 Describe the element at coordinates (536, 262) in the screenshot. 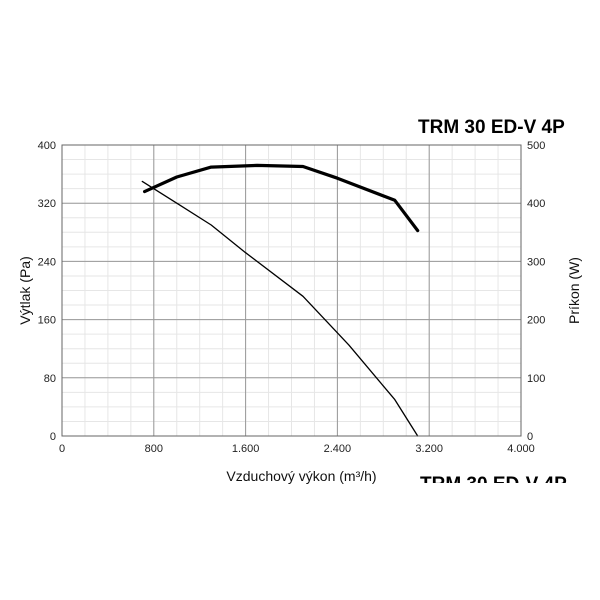

I see `y-right-tick-label: 300` at that location.